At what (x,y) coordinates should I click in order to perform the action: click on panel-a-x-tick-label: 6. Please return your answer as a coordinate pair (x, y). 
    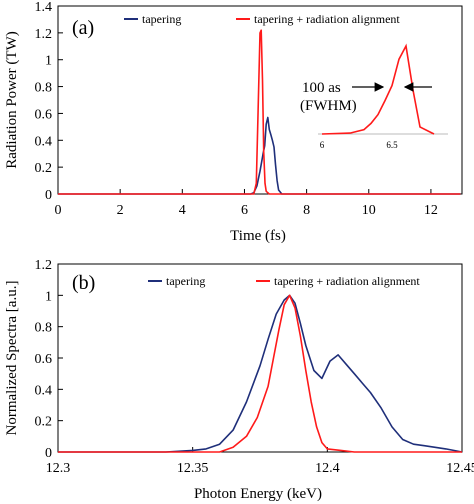
    Looking at the image, I should click on (244, 210).